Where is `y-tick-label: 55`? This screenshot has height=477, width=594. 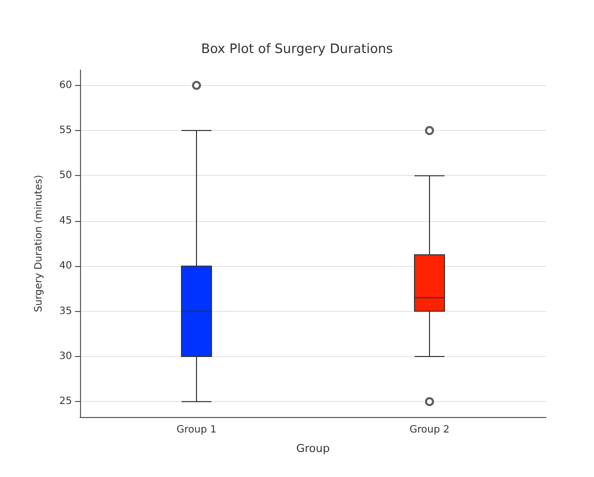
y-tick-label: 55 is located at coordinates (65, 130).